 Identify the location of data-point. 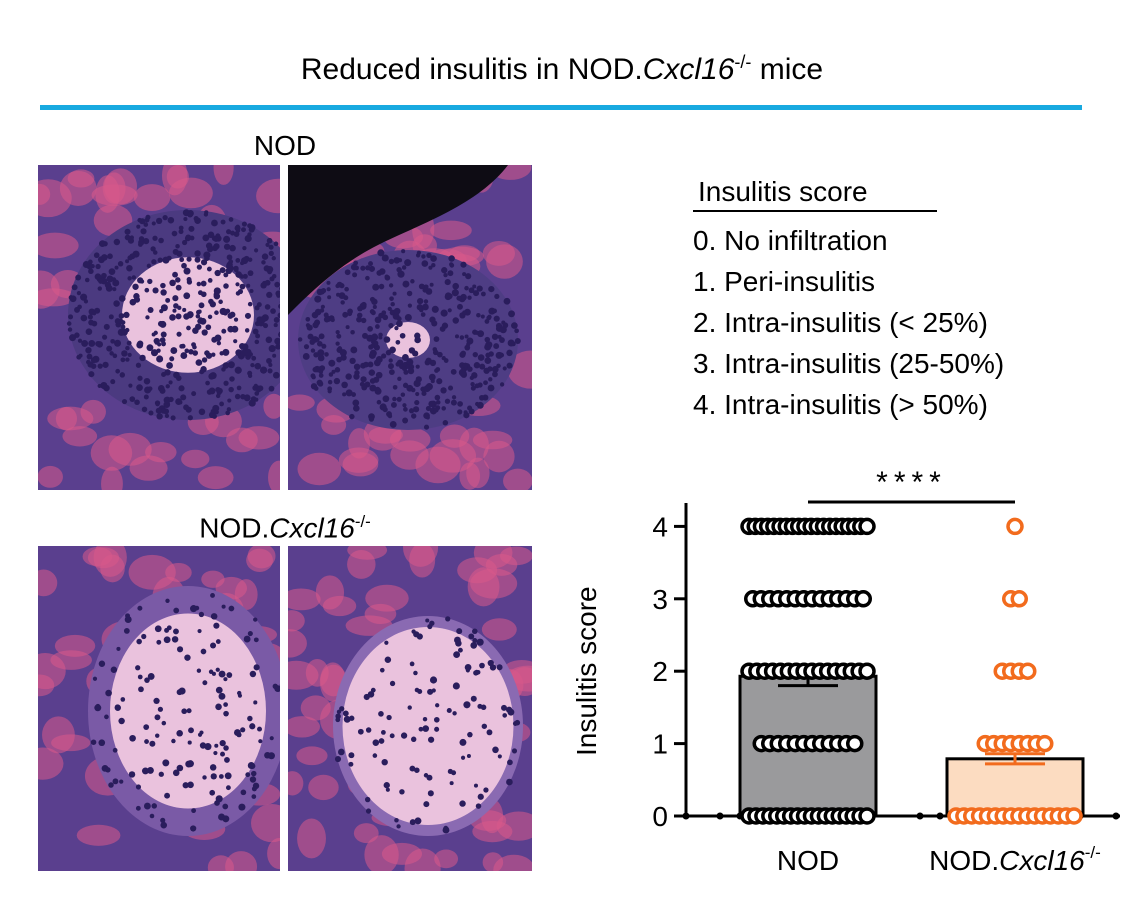
(1028, 671).